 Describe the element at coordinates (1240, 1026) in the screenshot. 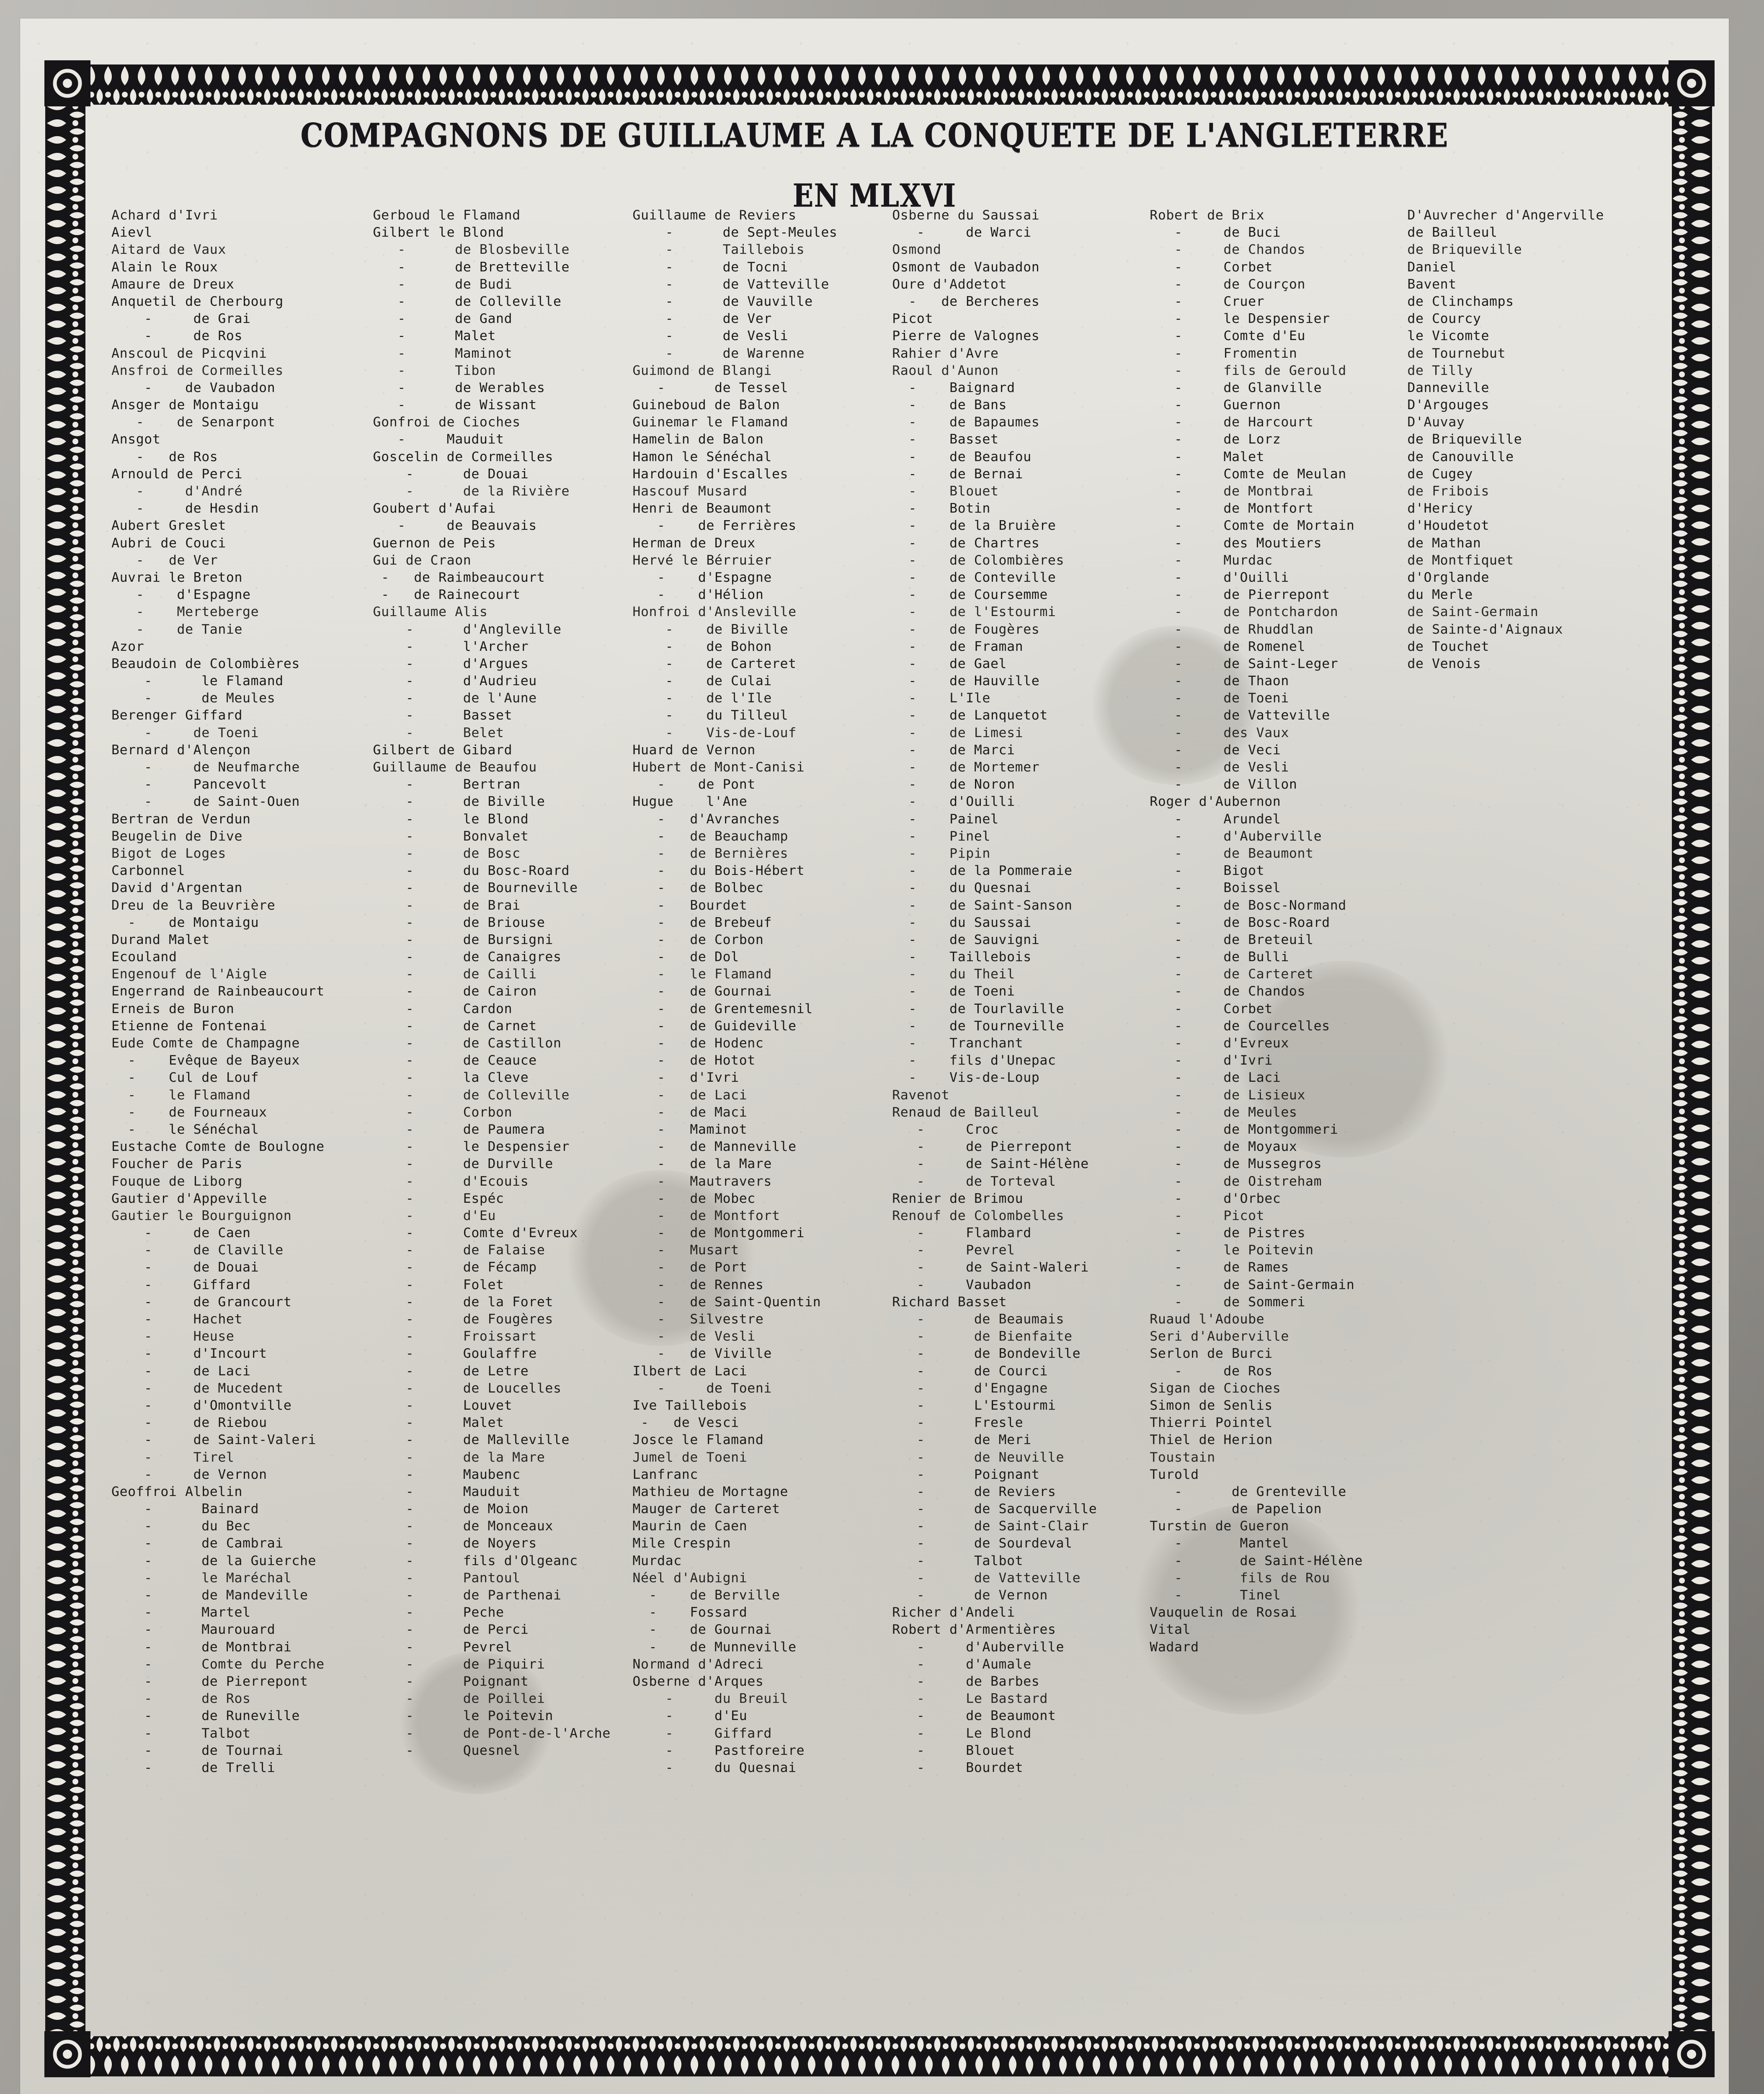

I see `list-item: - de Courcelles` at that location.